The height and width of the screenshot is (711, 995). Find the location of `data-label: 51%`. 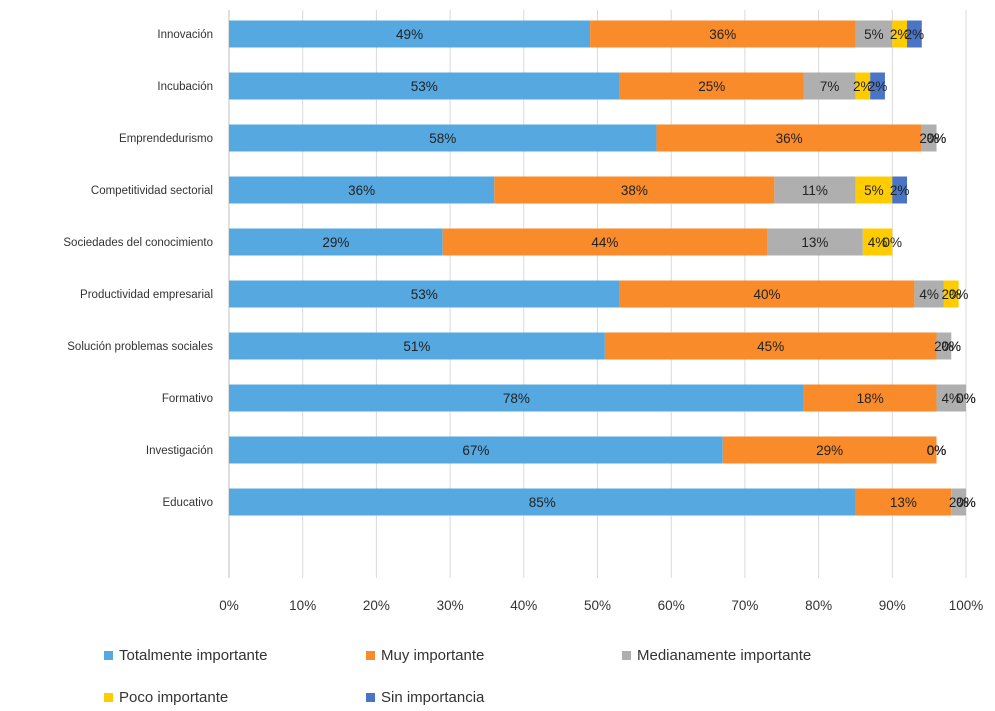

data-label: 51% is located at coordinates (416, 346).